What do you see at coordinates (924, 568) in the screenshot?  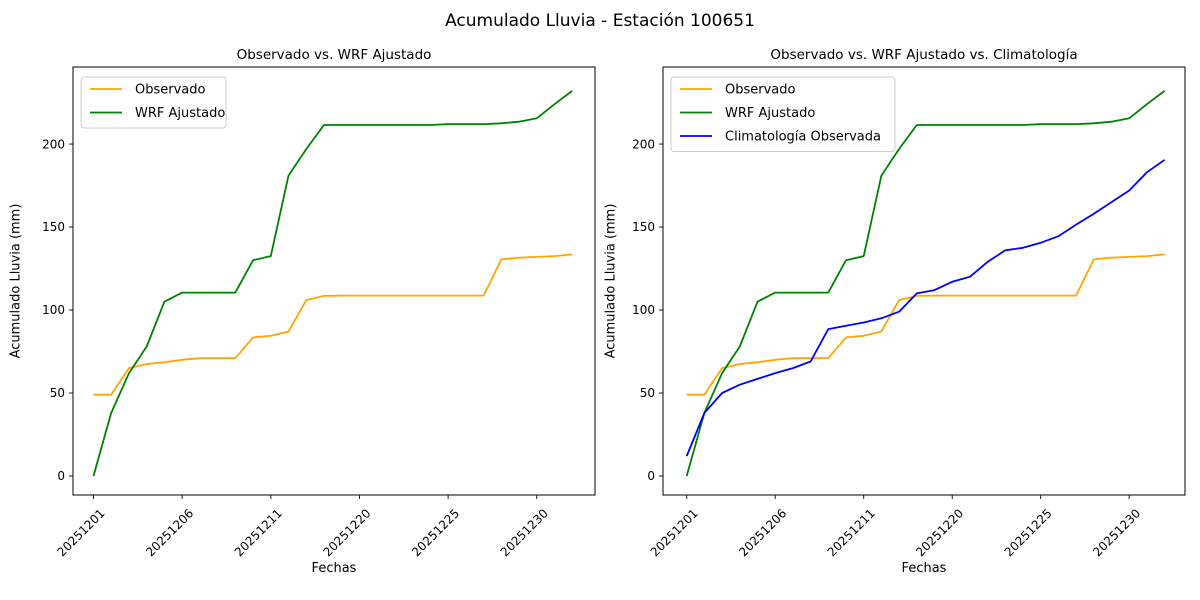 I see `right-x-axis-label: Fechas` at bounding box center [924, 568].